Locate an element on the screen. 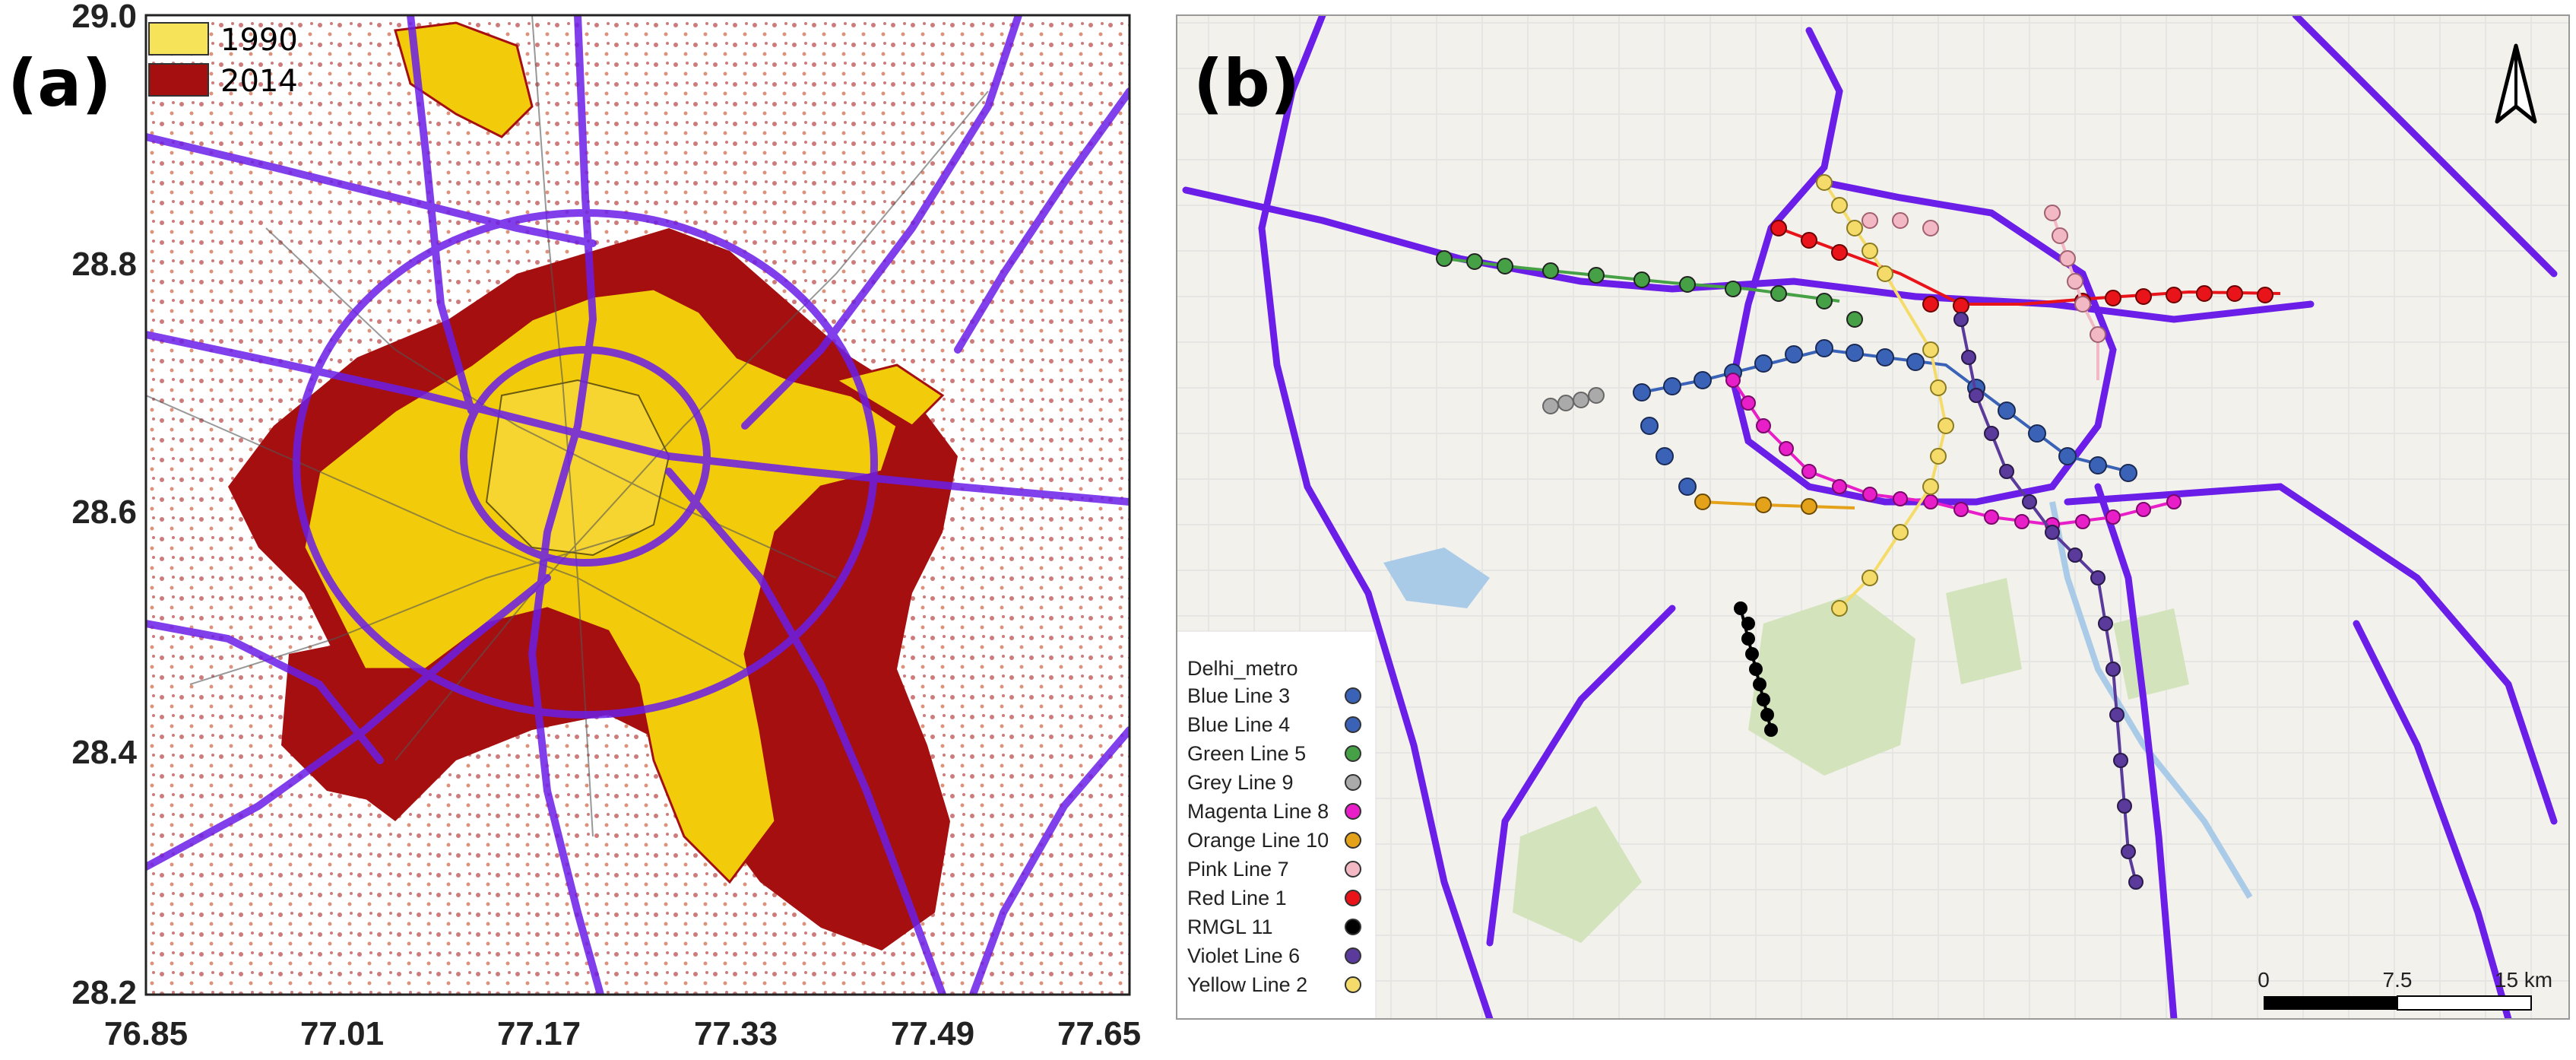 The width and height of the screenshot is (2576, 1060). y-tick-label: 28.2 is located at coordinates (104, 992).